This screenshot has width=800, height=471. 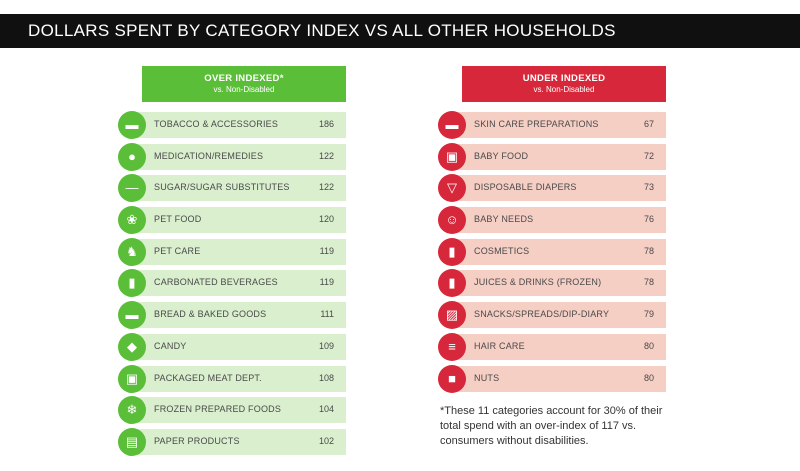 I want to click on over-indexed-subtitle: vs. Non-Disabled, so click(x=244, y=89).